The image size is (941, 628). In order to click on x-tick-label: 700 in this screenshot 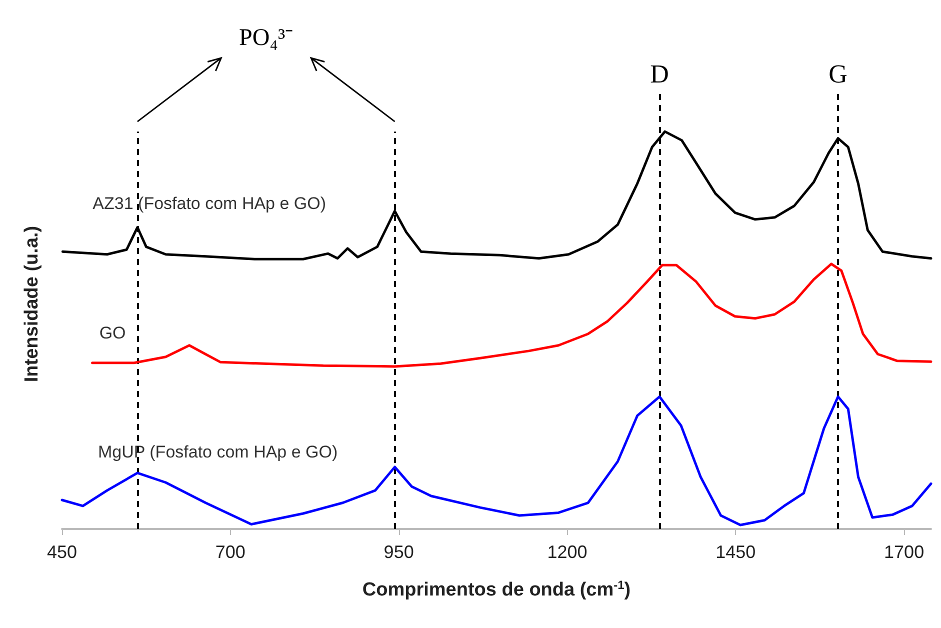, I will do `click(230, 552)`.